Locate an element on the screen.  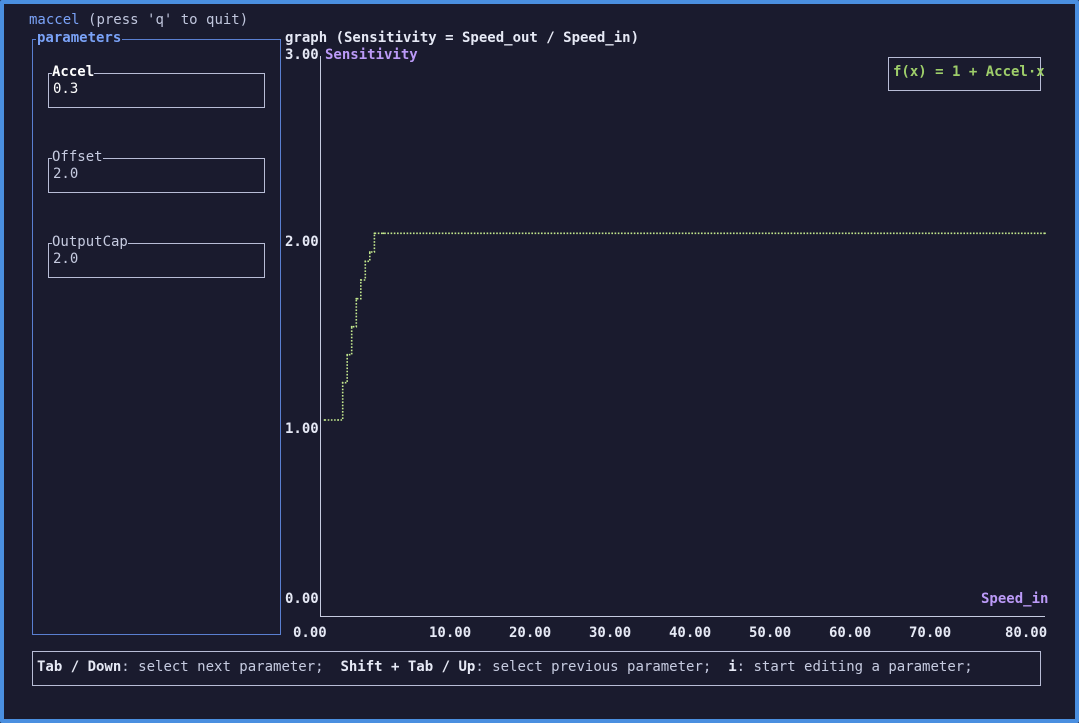
keybinding-help-bar is located at coordinates (536, 668).